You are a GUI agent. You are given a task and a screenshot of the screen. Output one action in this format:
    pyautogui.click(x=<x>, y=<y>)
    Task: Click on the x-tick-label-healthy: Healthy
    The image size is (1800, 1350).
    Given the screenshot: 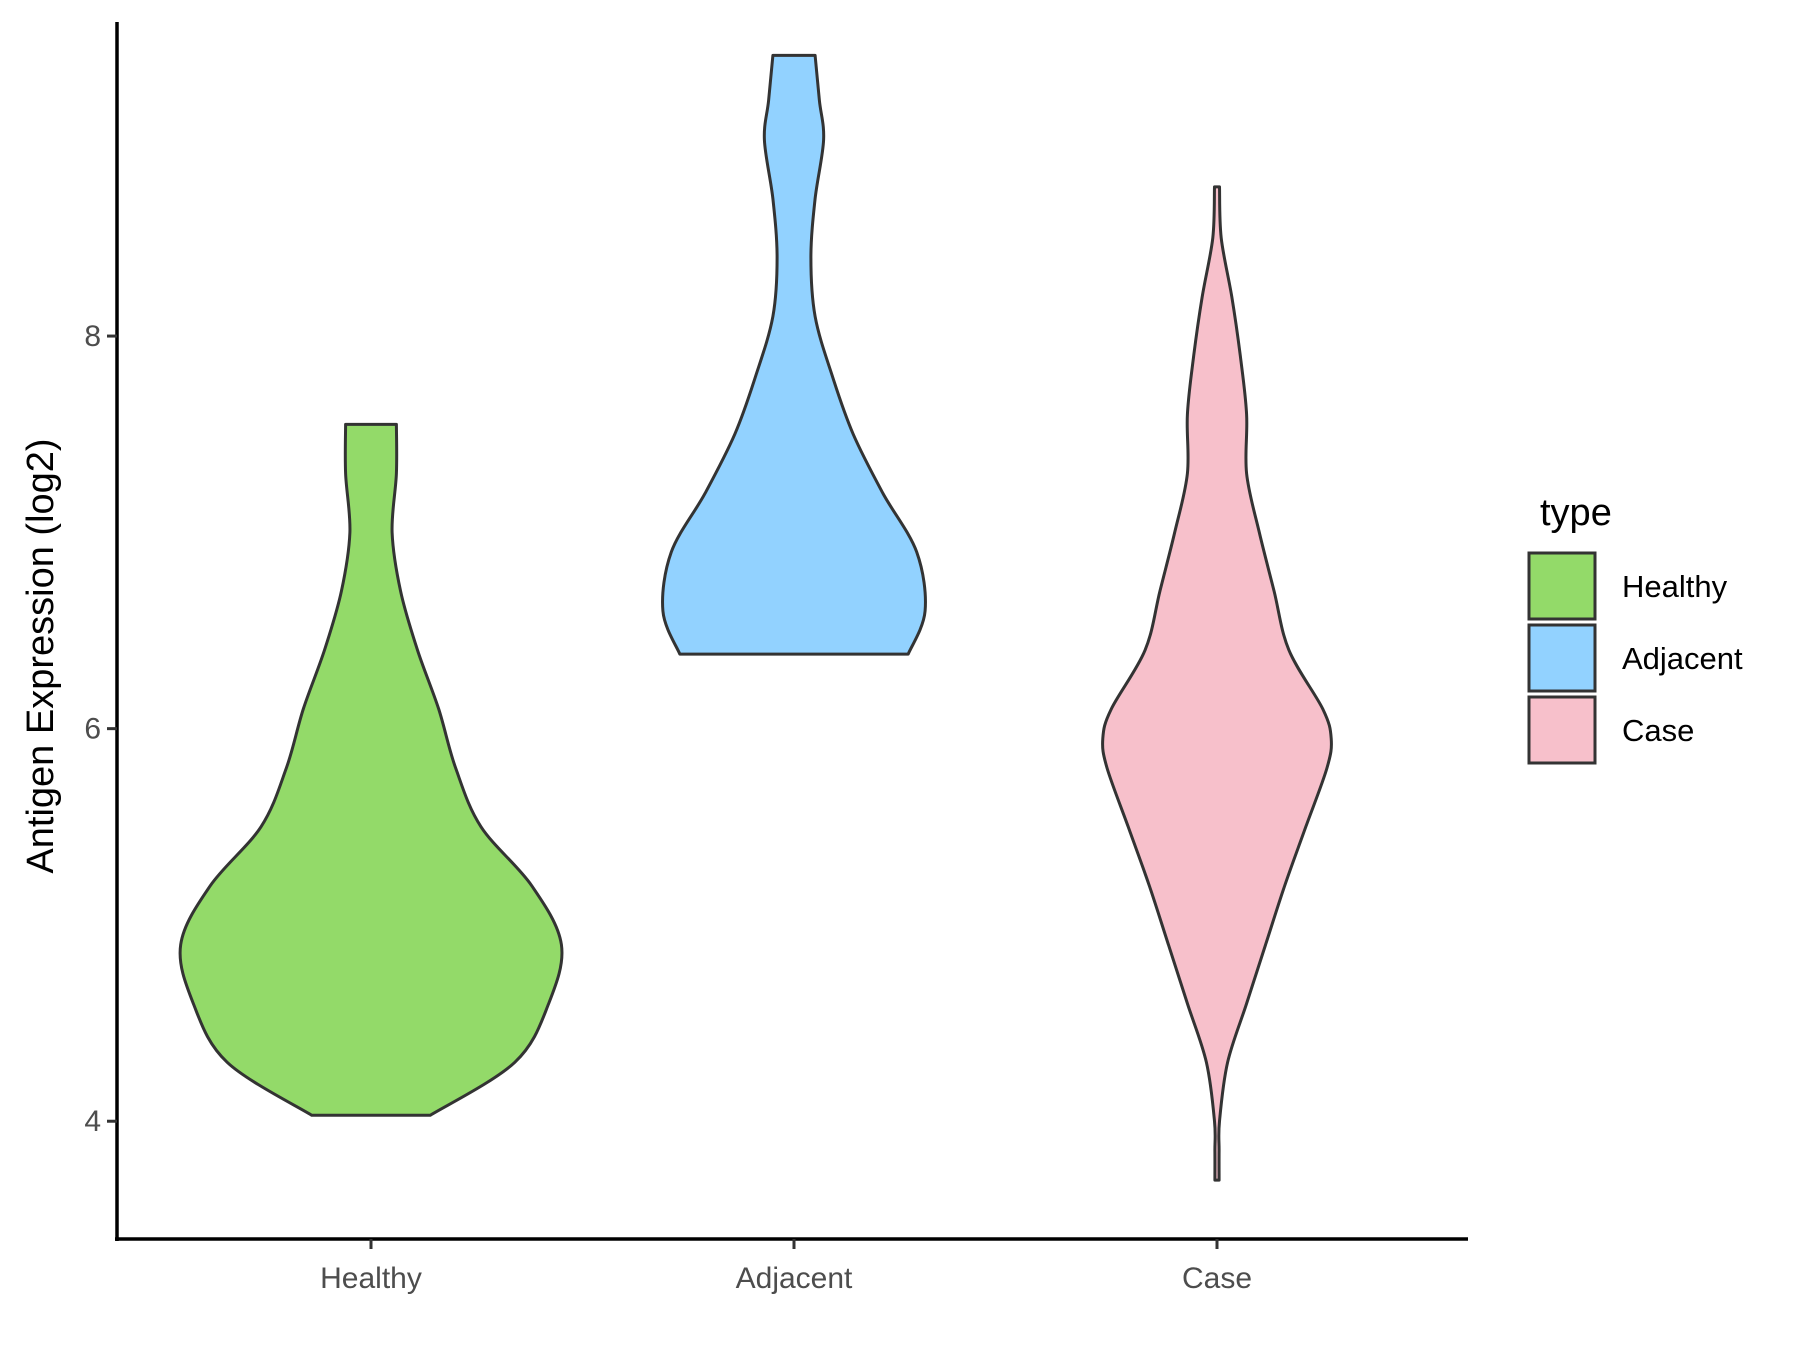 What is the action you would take?
    pyautogui.click(x=371, y=1278)
    